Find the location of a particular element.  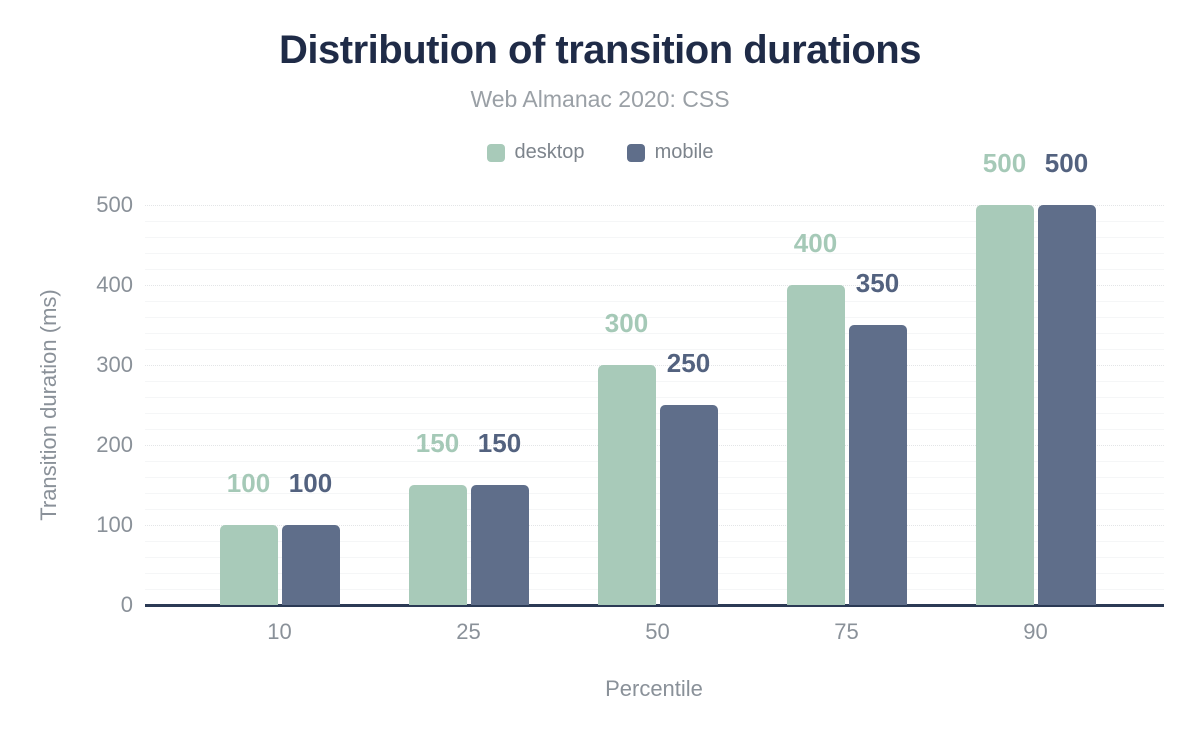

y-tick-label: 100 is located at coordinates (114, 524).